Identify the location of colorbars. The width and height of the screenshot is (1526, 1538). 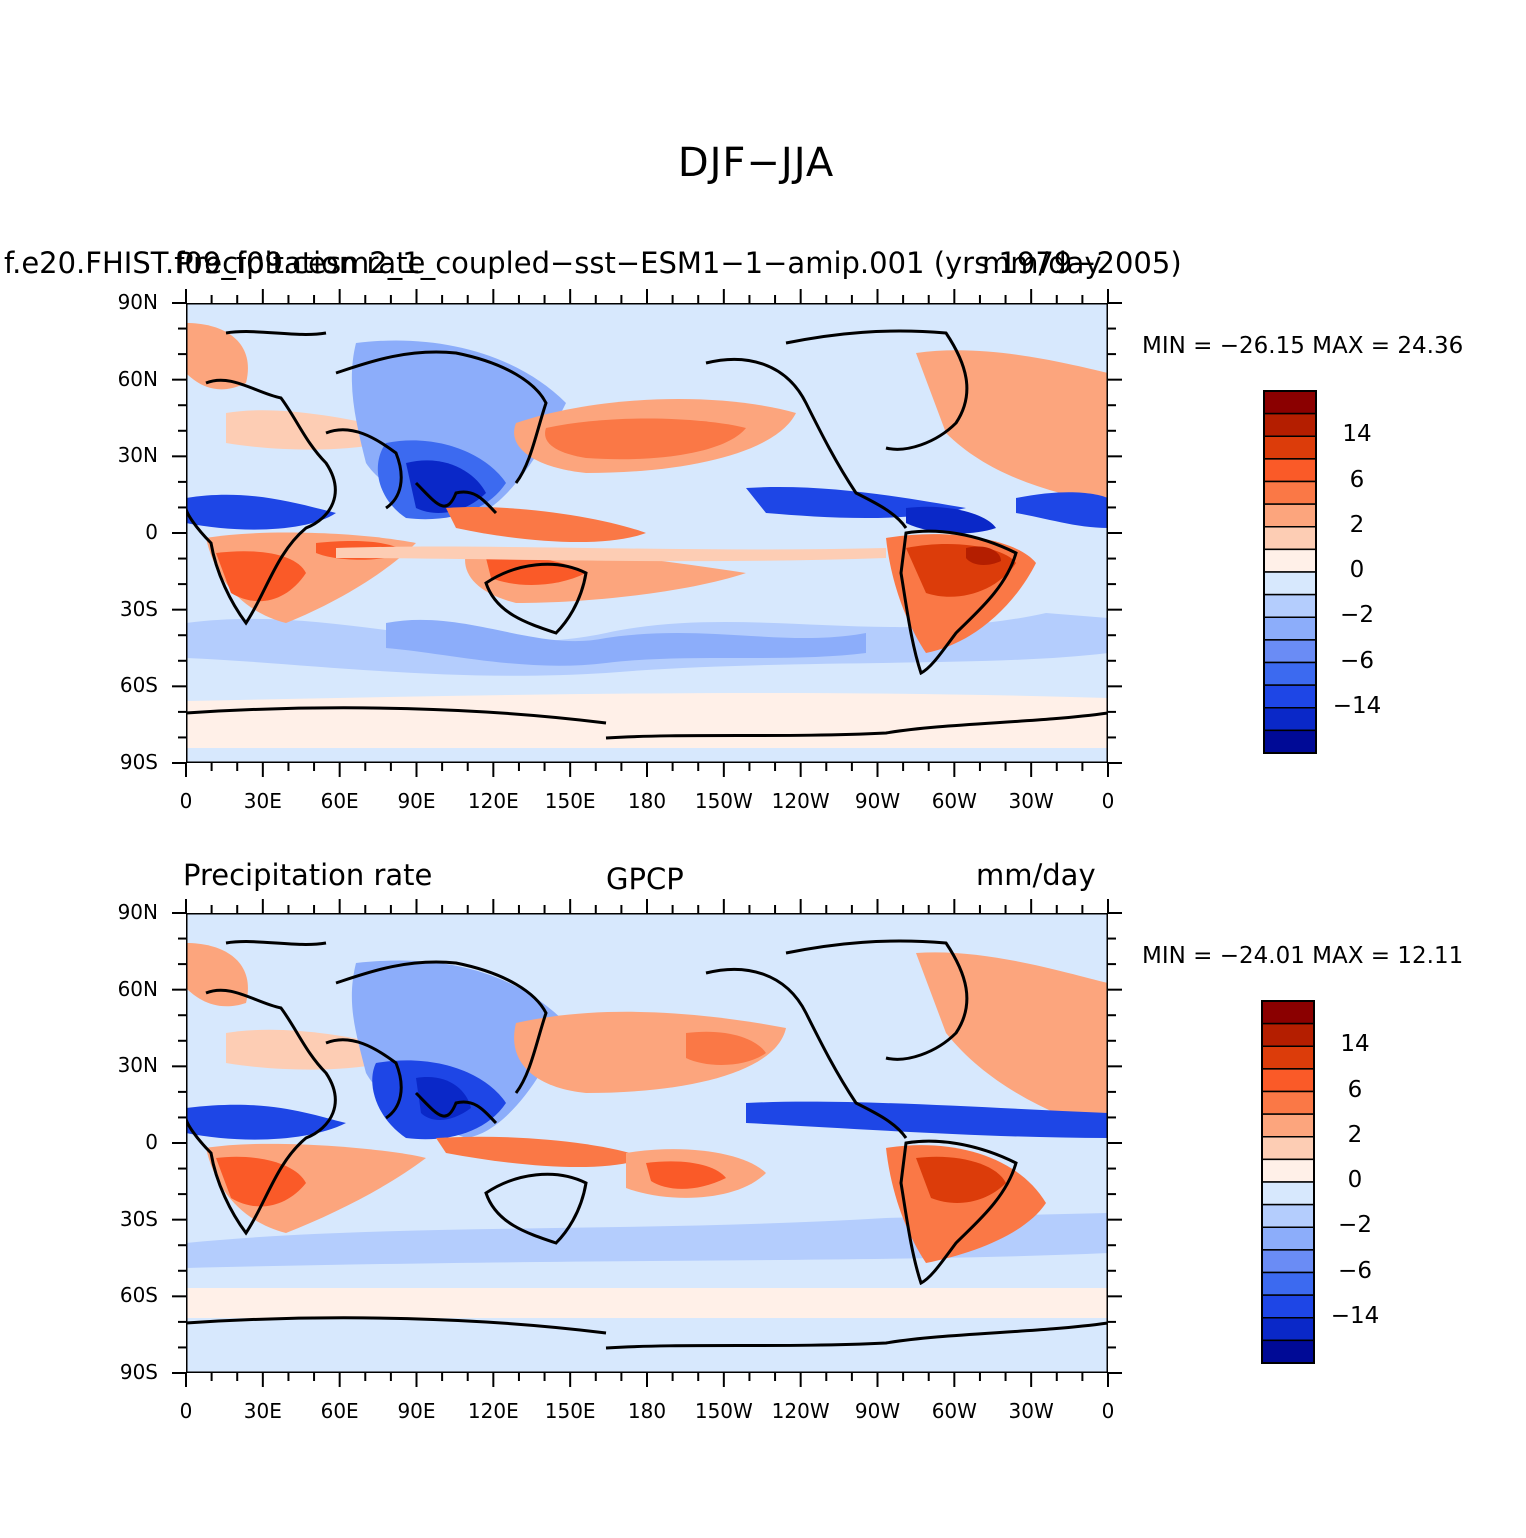
(1289, 877).